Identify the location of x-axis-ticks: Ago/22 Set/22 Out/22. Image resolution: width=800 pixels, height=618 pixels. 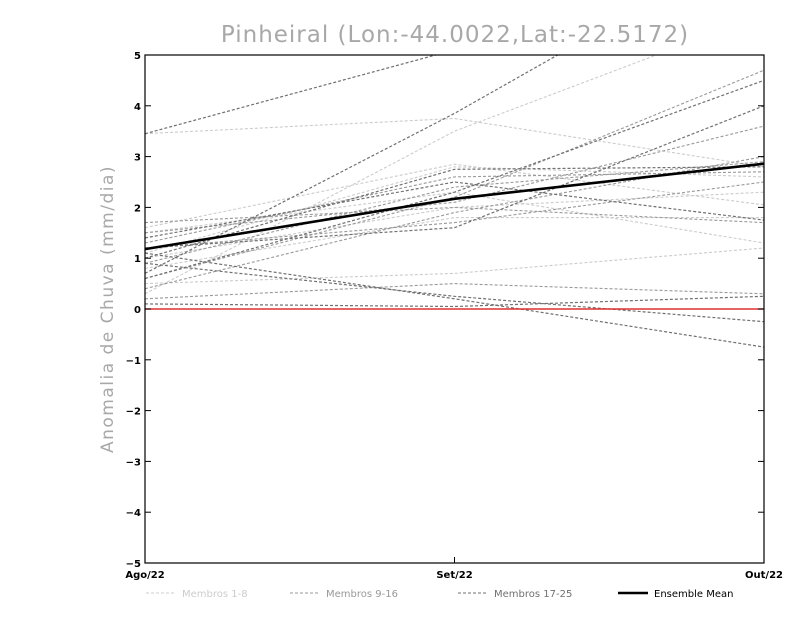
(454, 569).